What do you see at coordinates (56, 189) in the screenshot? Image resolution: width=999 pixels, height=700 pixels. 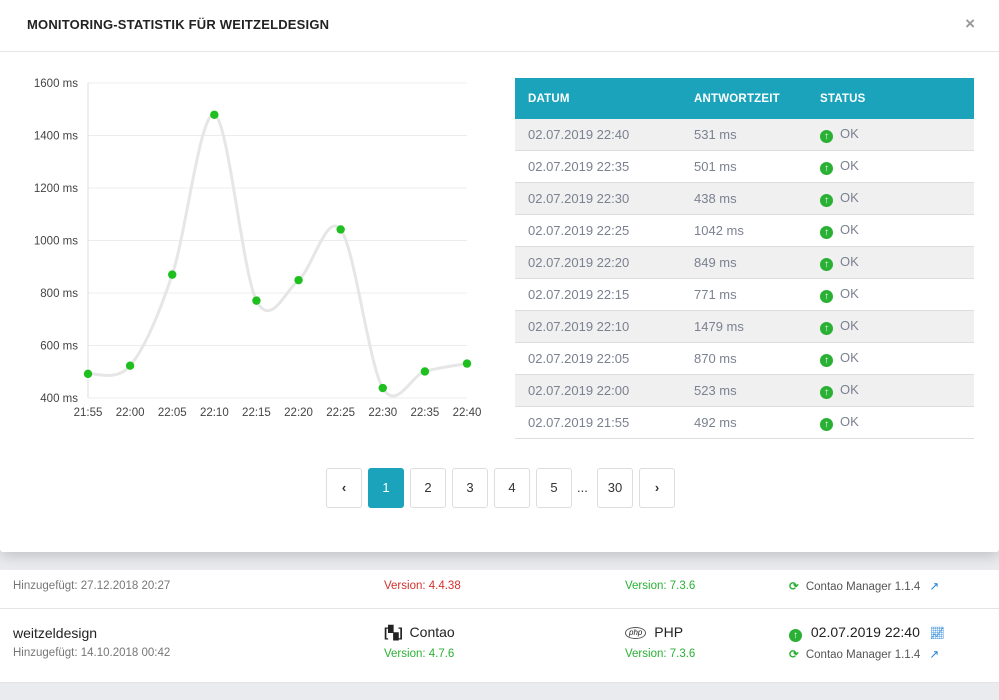 I see `y-tick-label: 1200 ms` at bounding box center [56, 189].